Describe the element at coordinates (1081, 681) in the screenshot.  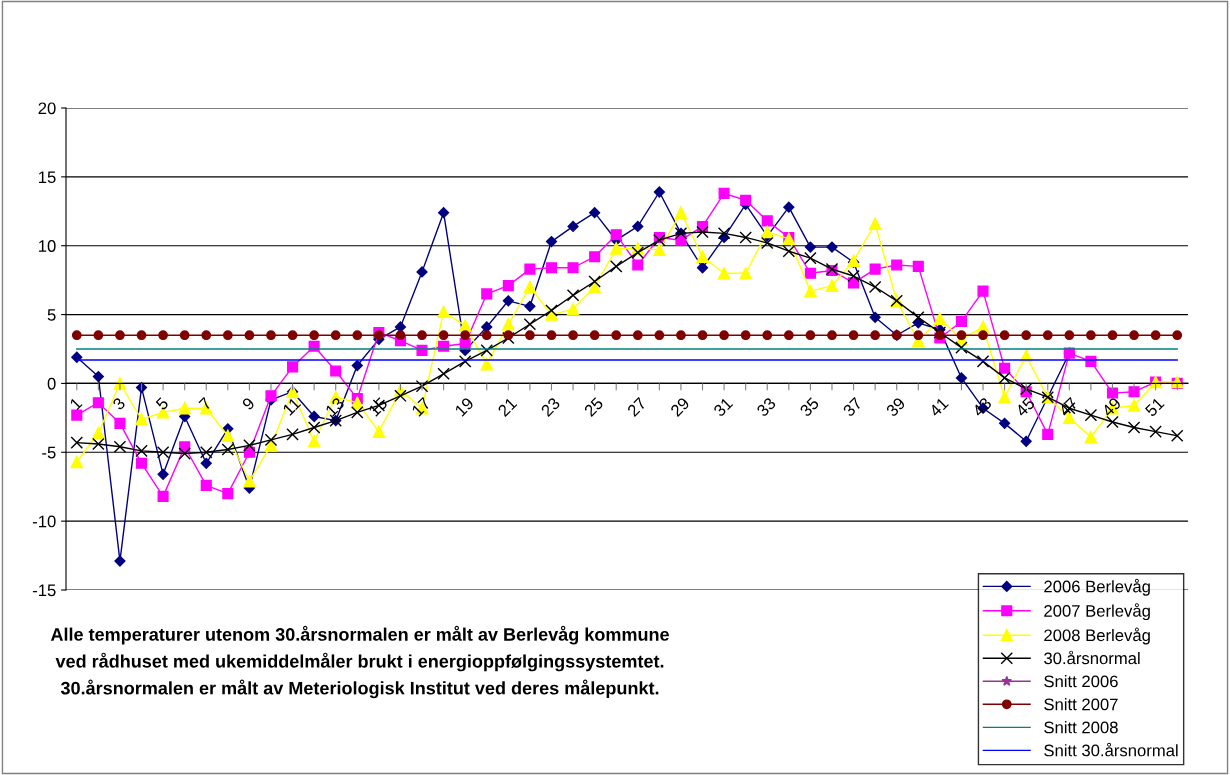
I see `legend-label: Snitt 2006` at that location.